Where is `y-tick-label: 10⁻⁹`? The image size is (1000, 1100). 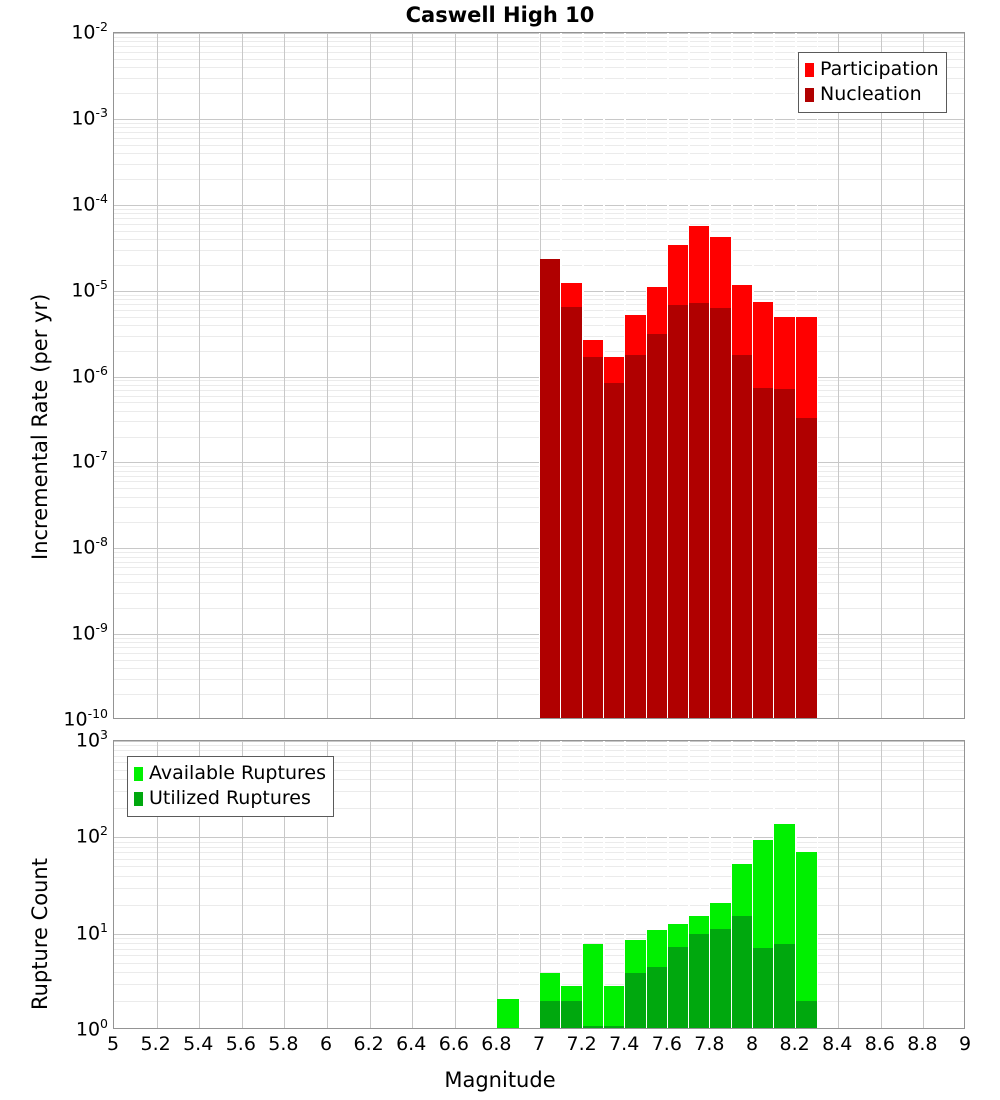
y-tick-label: 10⁻⁹ is located at coordinates (89, 632).